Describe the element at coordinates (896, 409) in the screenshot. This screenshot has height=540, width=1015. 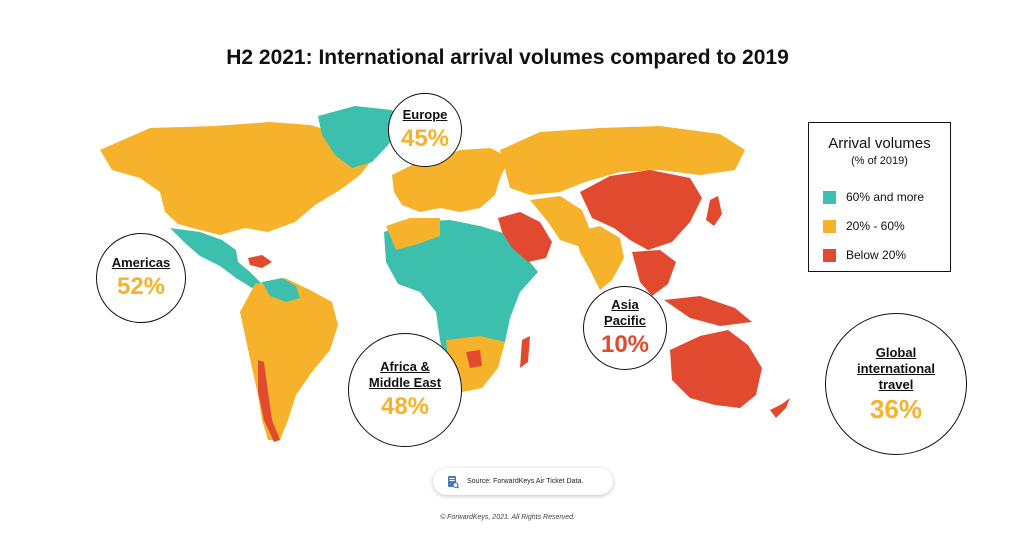
I see `region-value-global: 36%` at that location.